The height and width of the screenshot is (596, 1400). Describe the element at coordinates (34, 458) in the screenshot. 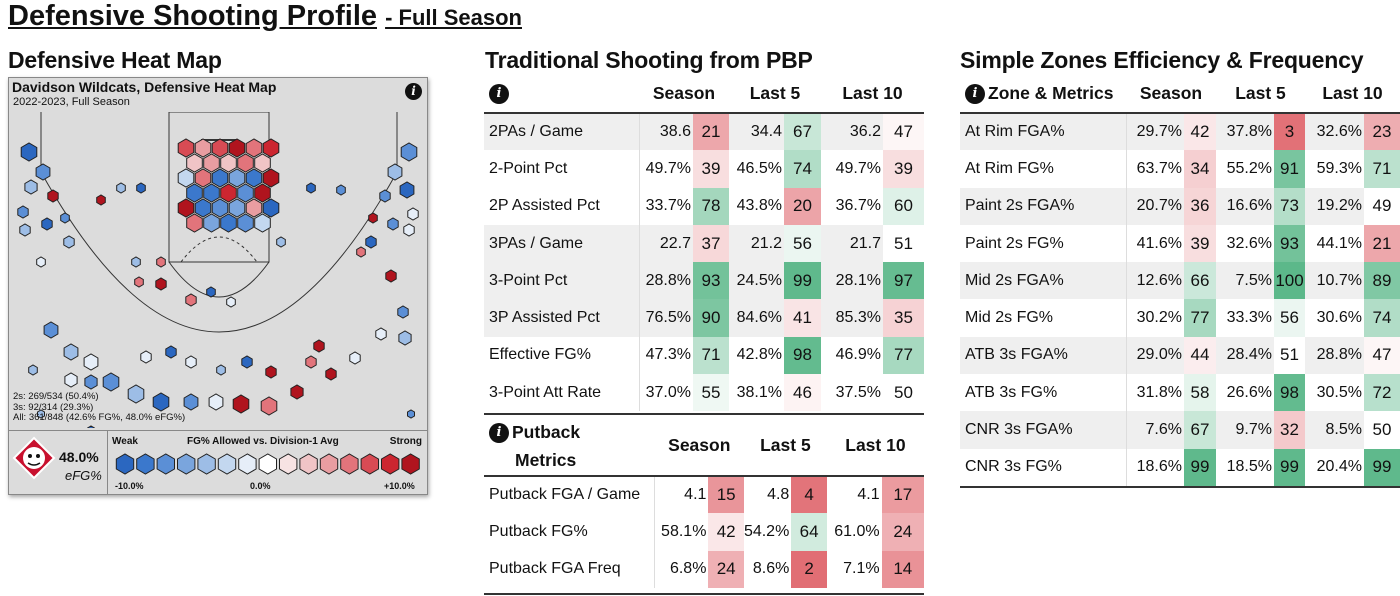

I see `wildcat-logo-icon` at that location.